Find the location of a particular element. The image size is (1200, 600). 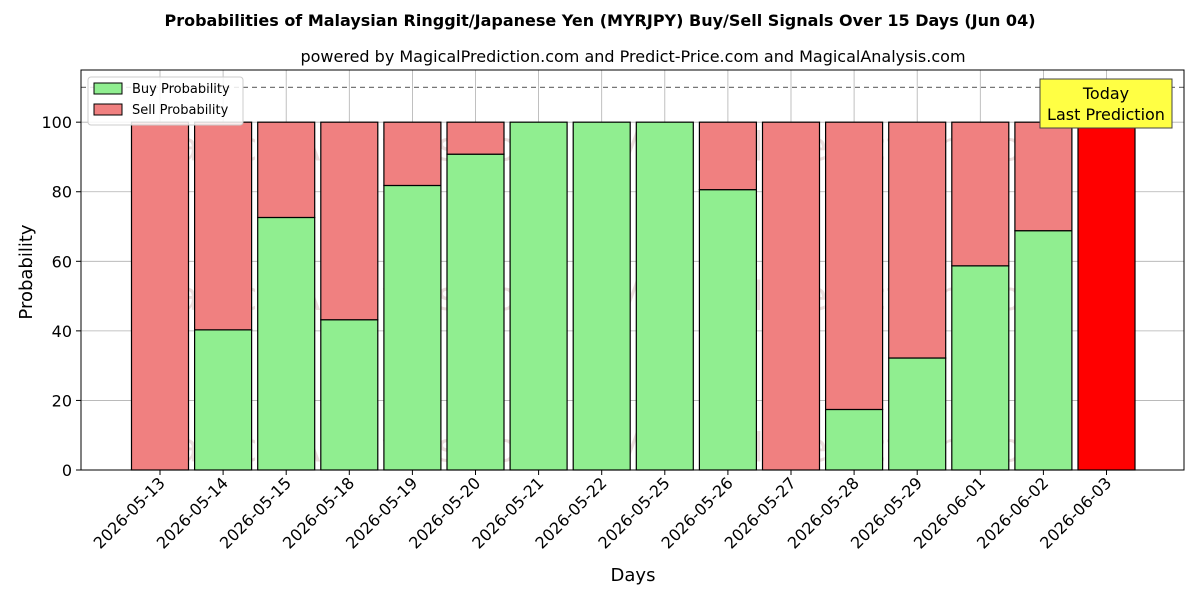

y-tick-label: 60 is located at coordinates (62, 261).